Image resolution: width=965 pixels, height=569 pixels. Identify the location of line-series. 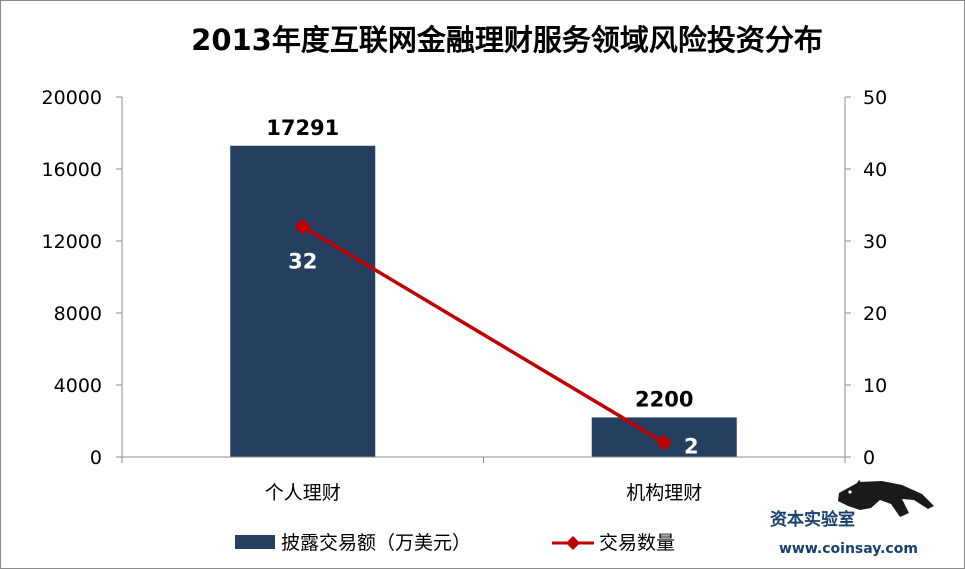
(483, 335).